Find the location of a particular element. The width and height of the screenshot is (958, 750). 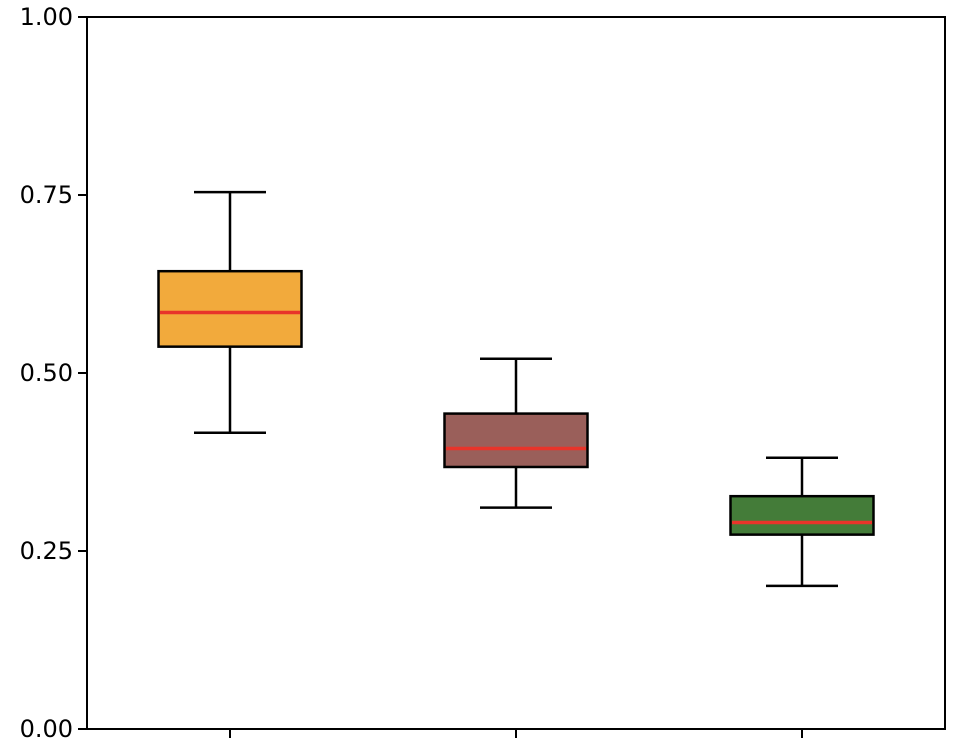

y-axis: 0.00 0.25 0.50 0.75 1.00 is located at coordinates (53, 373).